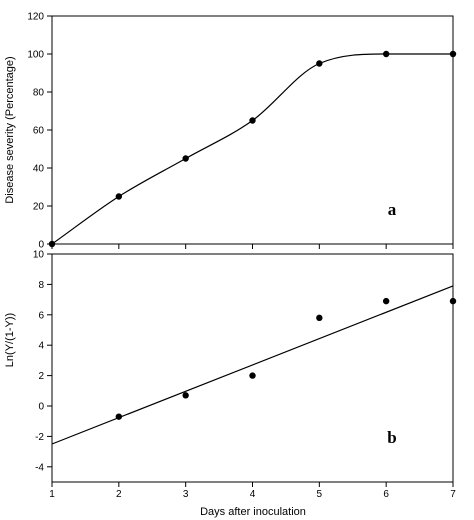 This screenshot has height=520, width=474. Describe the element at coordinates (453, 494) in the screenshot. I see `x-tick-label: 7` at that location.